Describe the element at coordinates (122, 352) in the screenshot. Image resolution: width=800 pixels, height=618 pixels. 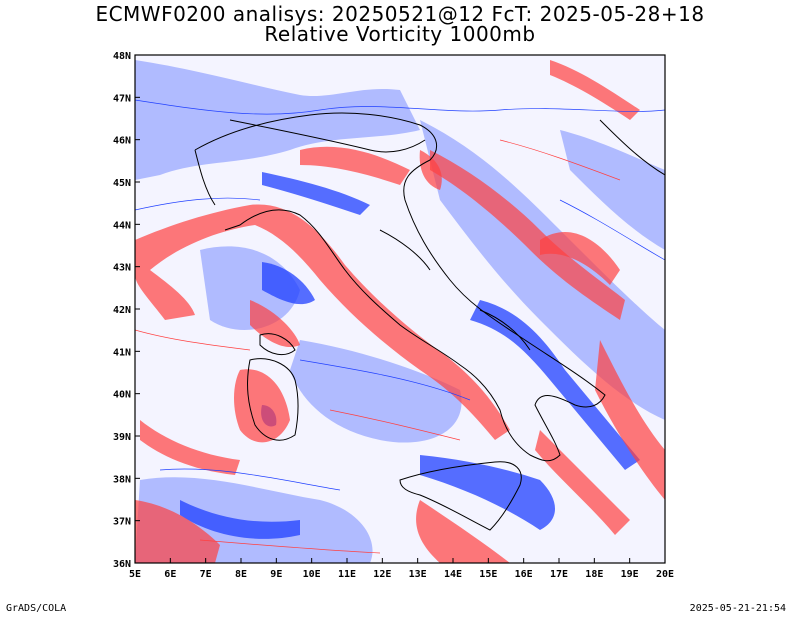
I see `lat-tick-label: 41N` at that location.